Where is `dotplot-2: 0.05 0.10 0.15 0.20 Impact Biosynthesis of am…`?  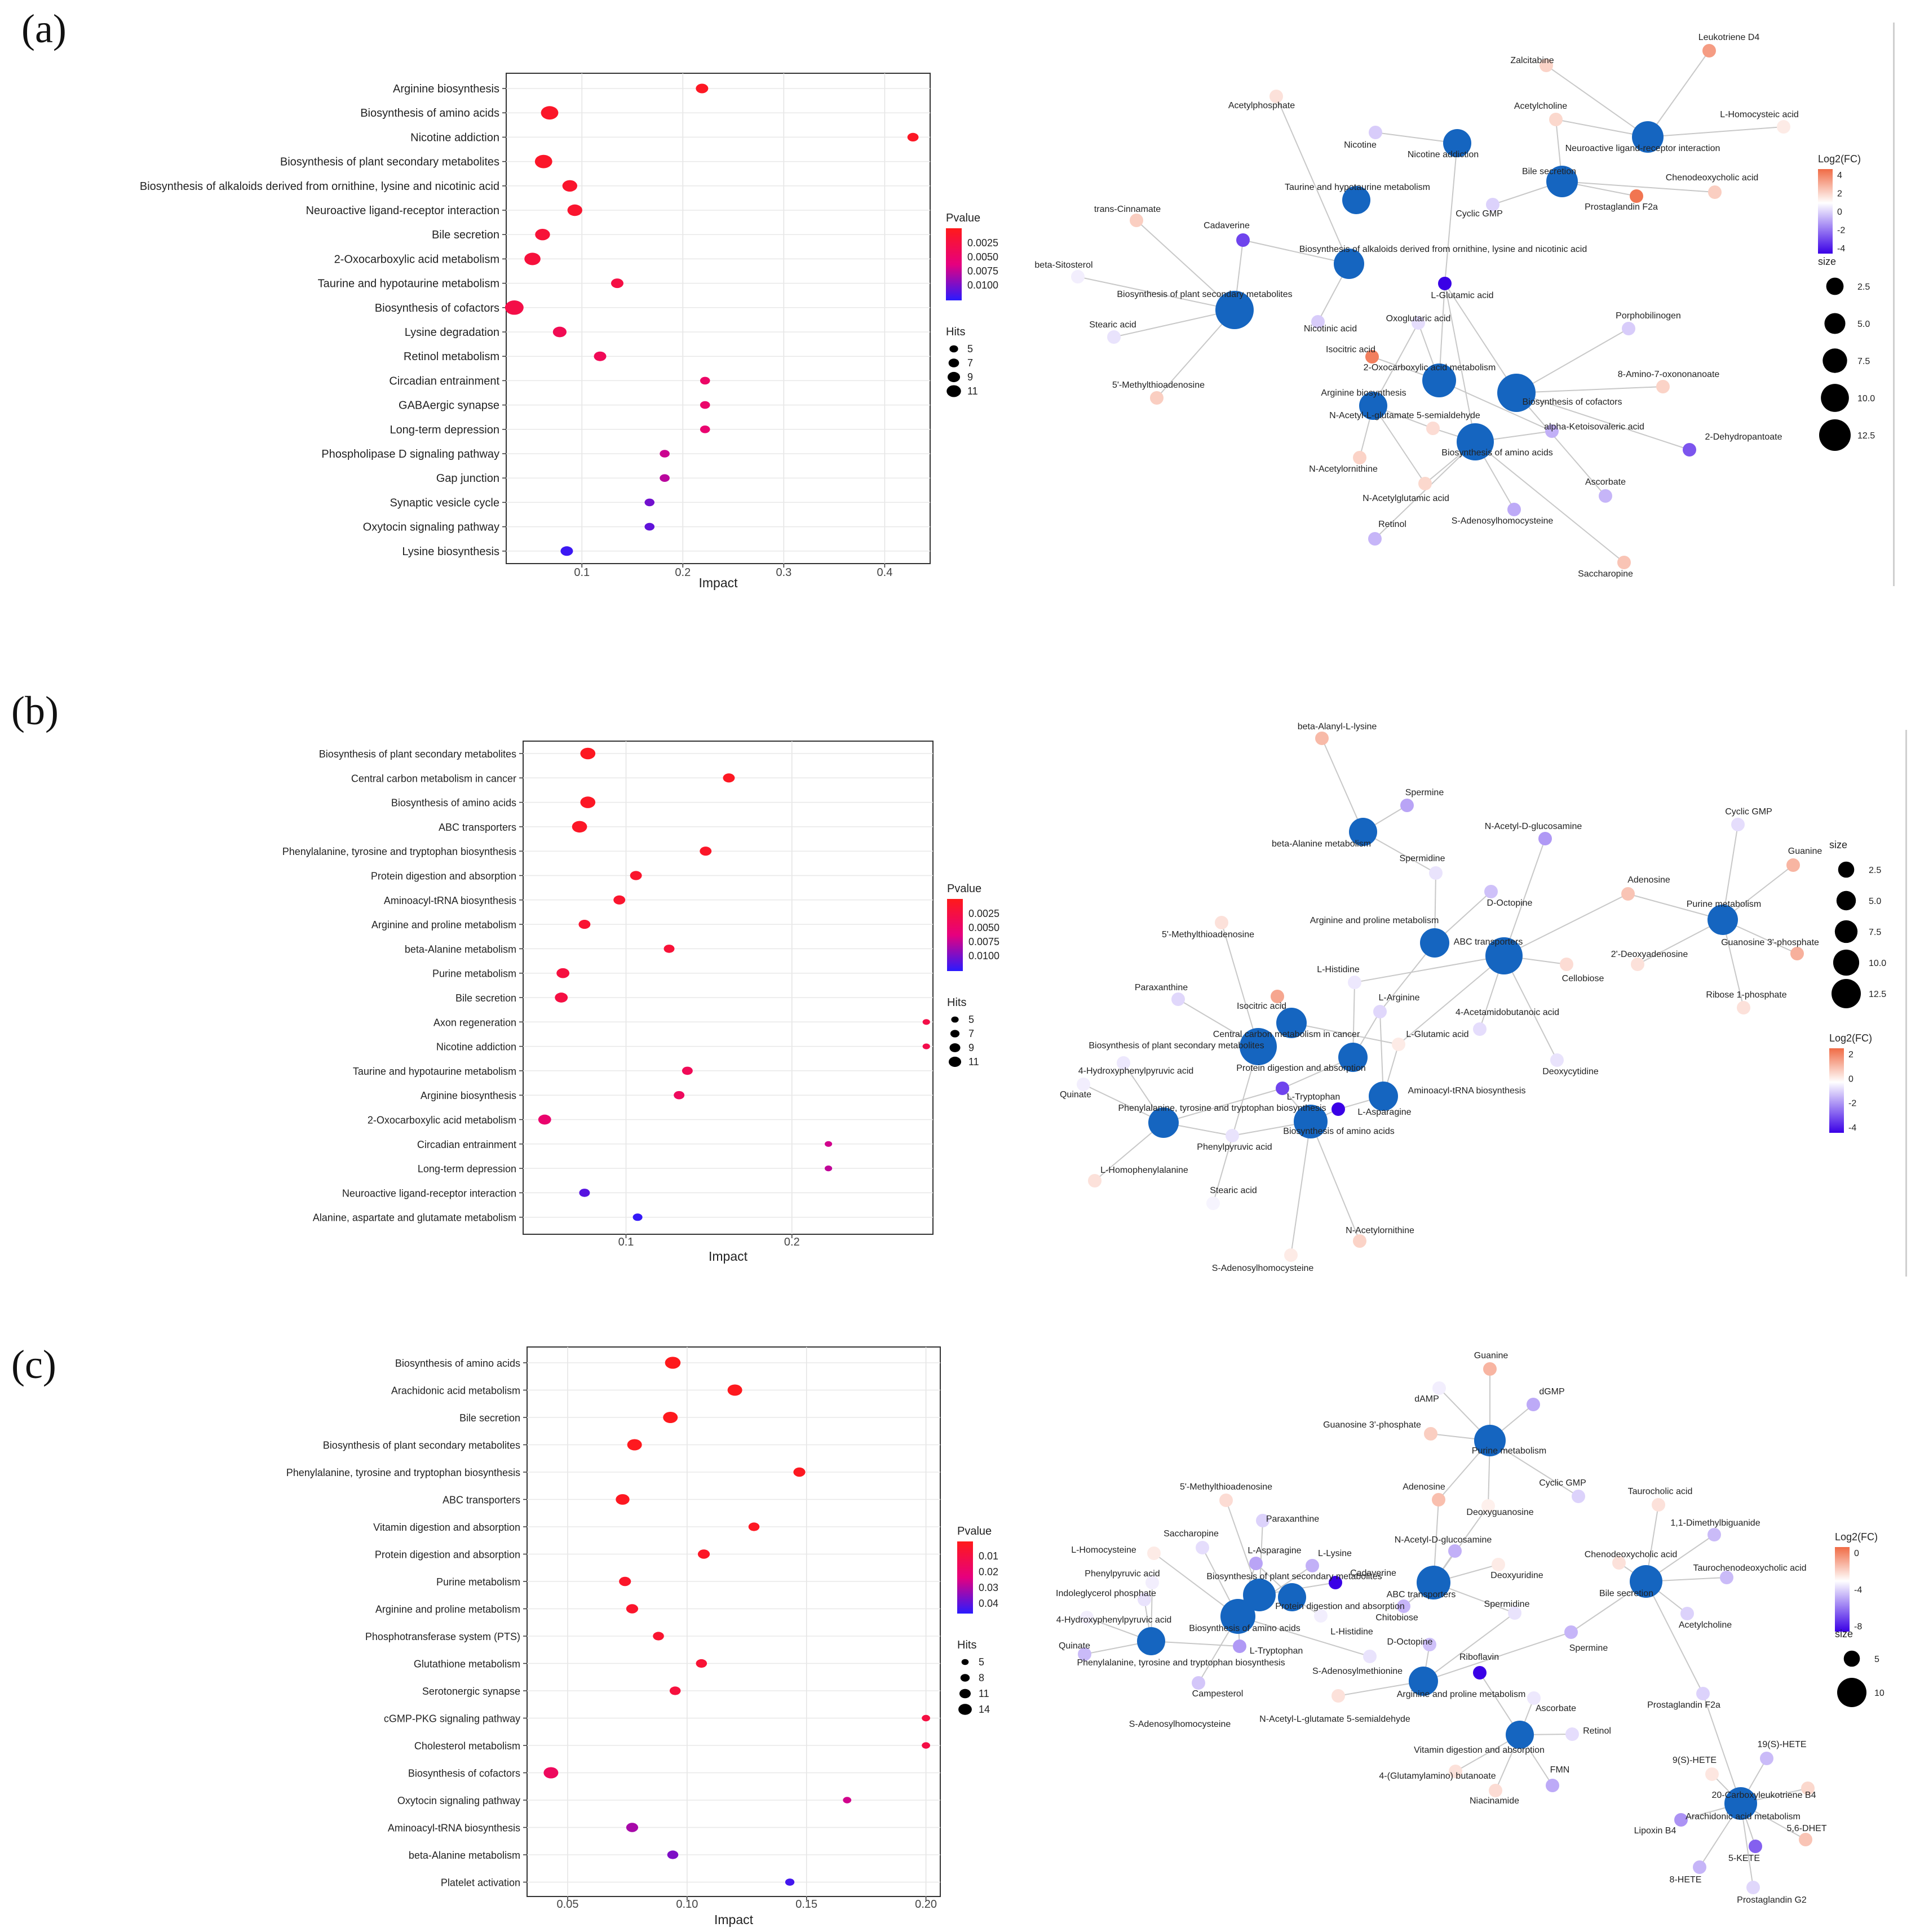 dotplot-2: 0.05 0.10 0.15 0.20 Impact Biosynthesis of am… is located at coordinates (642, 1636).